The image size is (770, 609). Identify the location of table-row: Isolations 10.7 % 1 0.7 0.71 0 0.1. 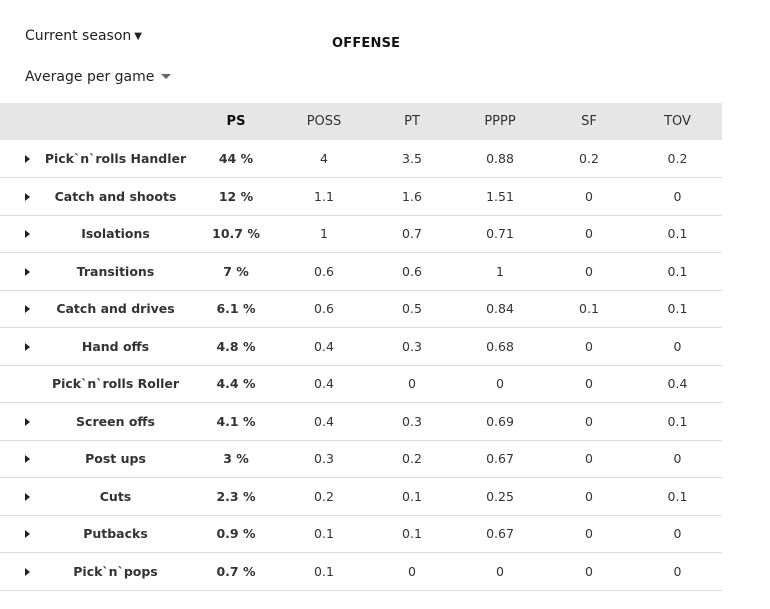
(361, 234).